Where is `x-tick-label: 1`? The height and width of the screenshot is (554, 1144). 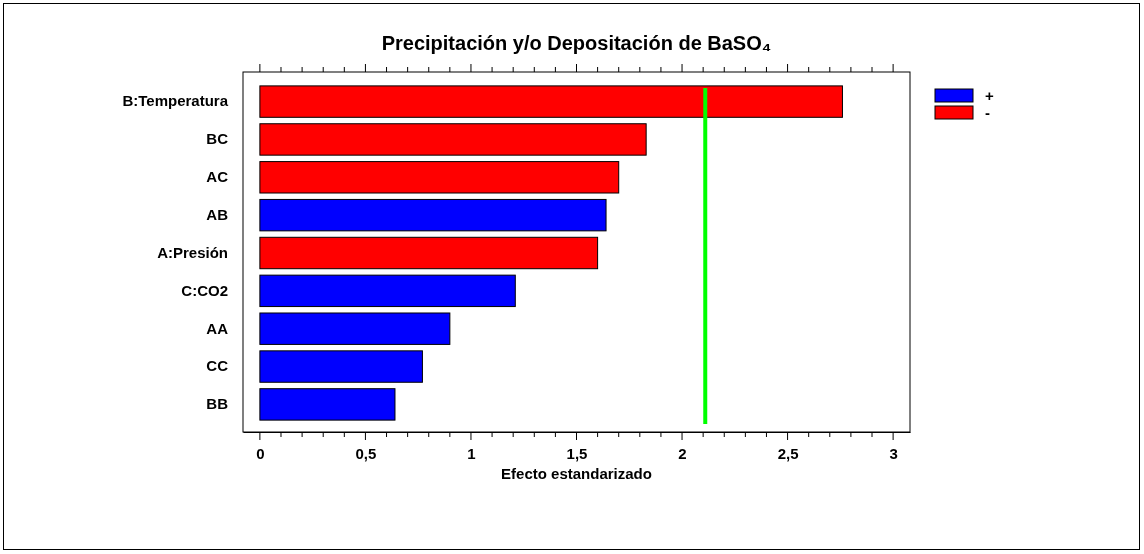
x-tick-label: 1 is located at coordinates (471, 453).